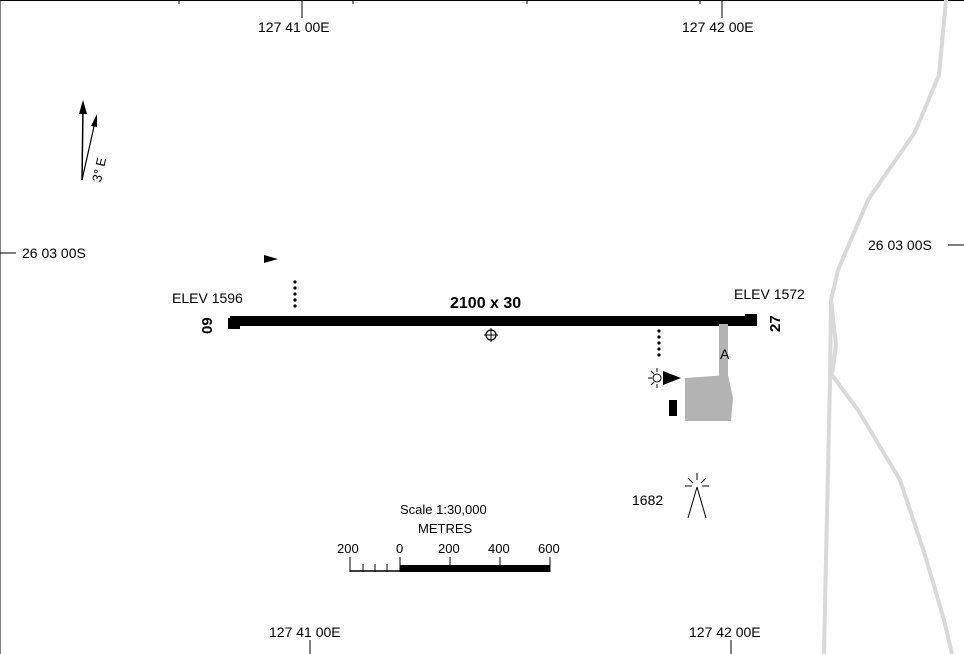 The height and width of the screenshot is (654, 964). Describe the element at coordinates (673, 408) in the screenshot. I see `building` at that location.